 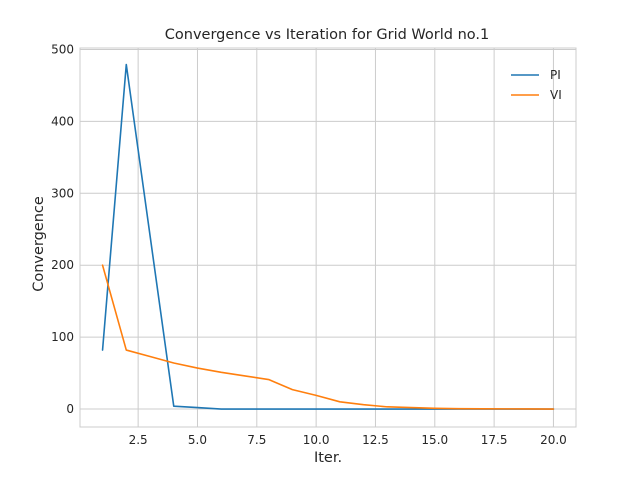 What do you see at coordinates (70, 409) in the screenshot?
I see `y-tick-label: 0` at bounding box center [70, 409].